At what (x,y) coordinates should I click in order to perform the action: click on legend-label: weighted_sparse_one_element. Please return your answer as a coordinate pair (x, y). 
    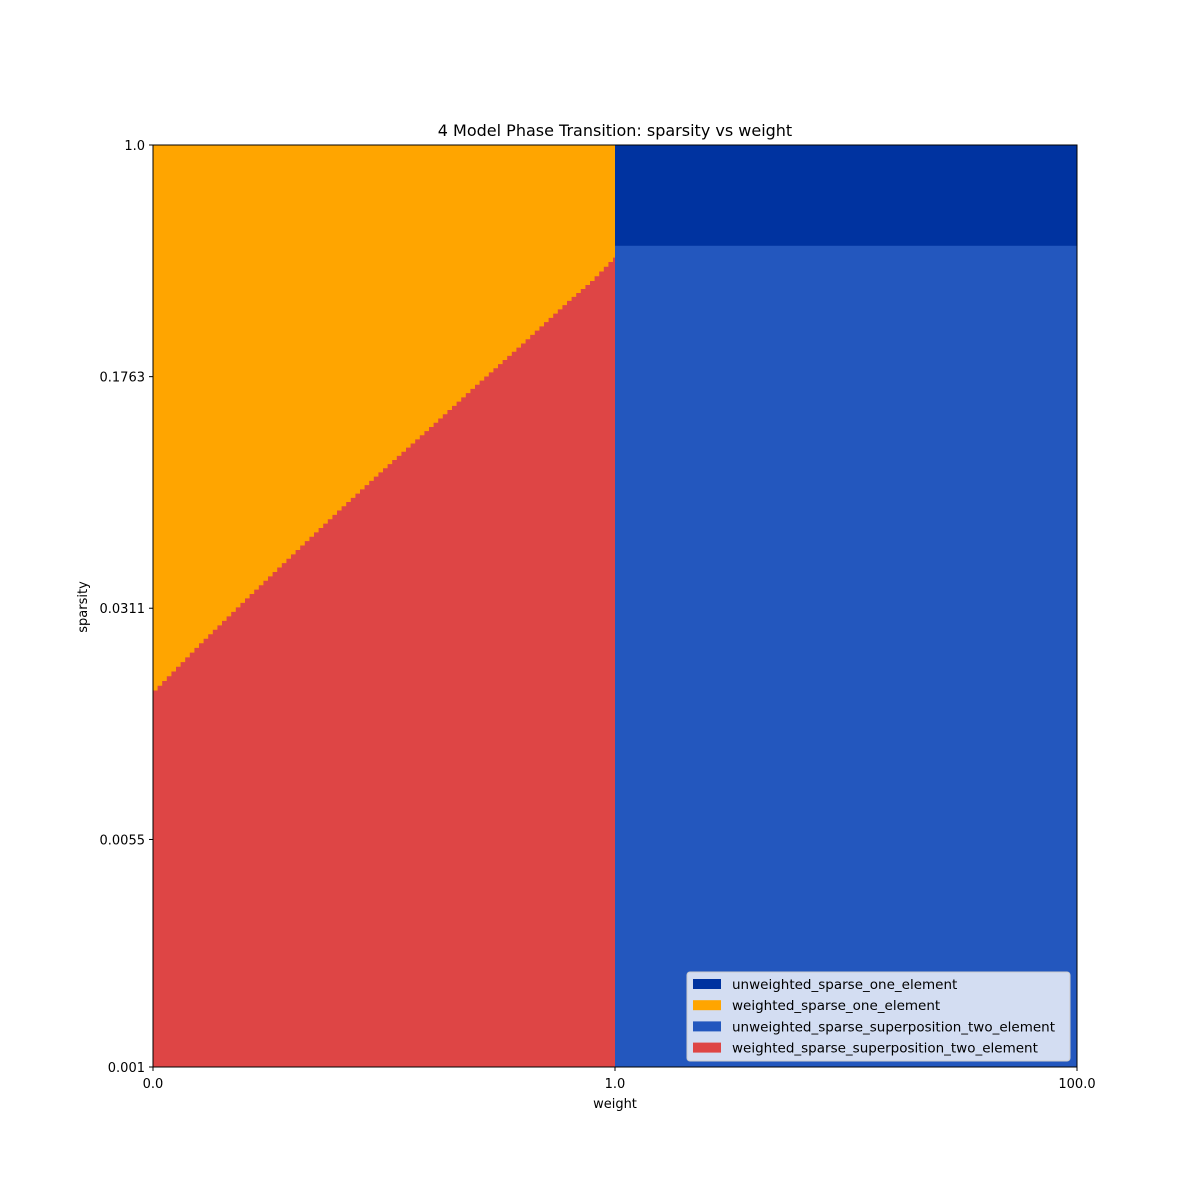
    Looking at the image, I should click on (836, 1006).